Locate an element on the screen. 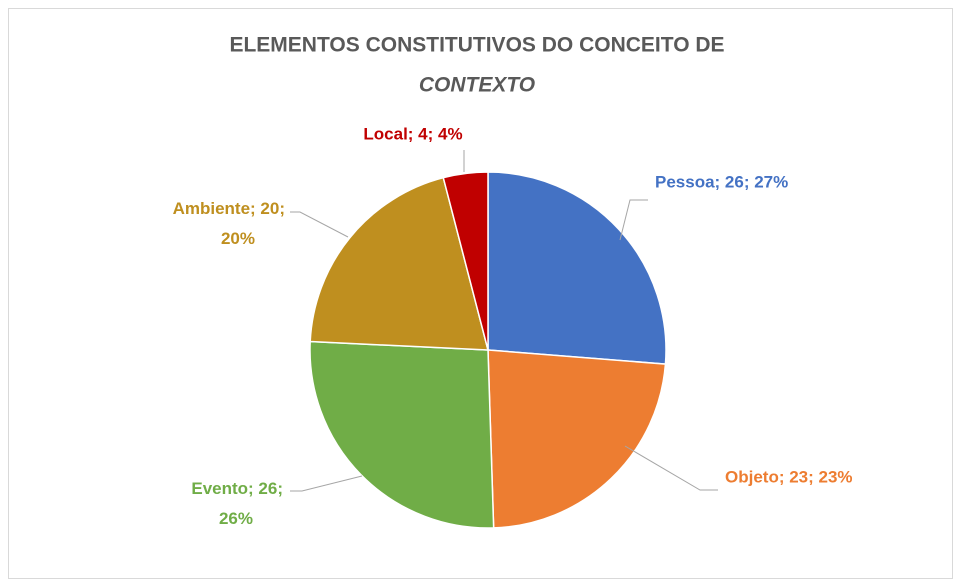 Image resolution: width=954 pixels, height=580 pixels. chart-title: CONTEXTO is located at coordinates (477, 85).